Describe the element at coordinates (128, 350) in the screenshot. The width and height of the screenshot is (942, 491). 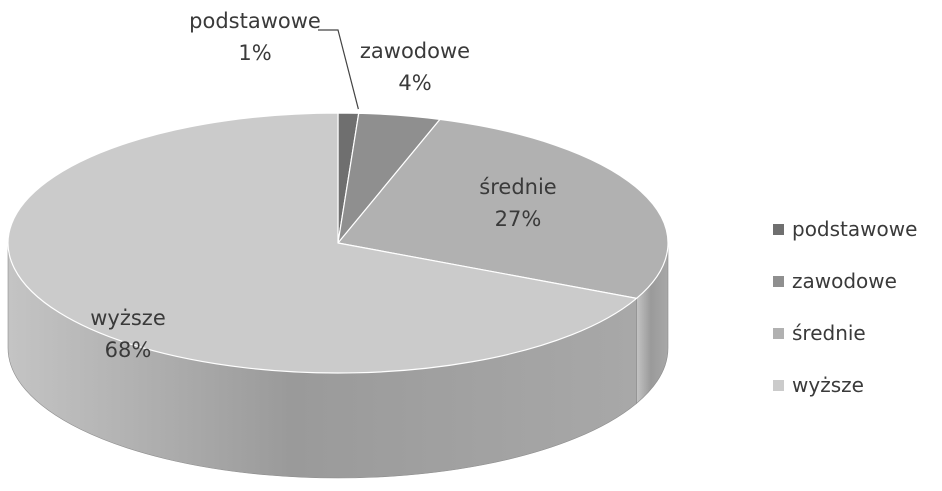
I see `slice-value-wyzsze: 68%` at that location.